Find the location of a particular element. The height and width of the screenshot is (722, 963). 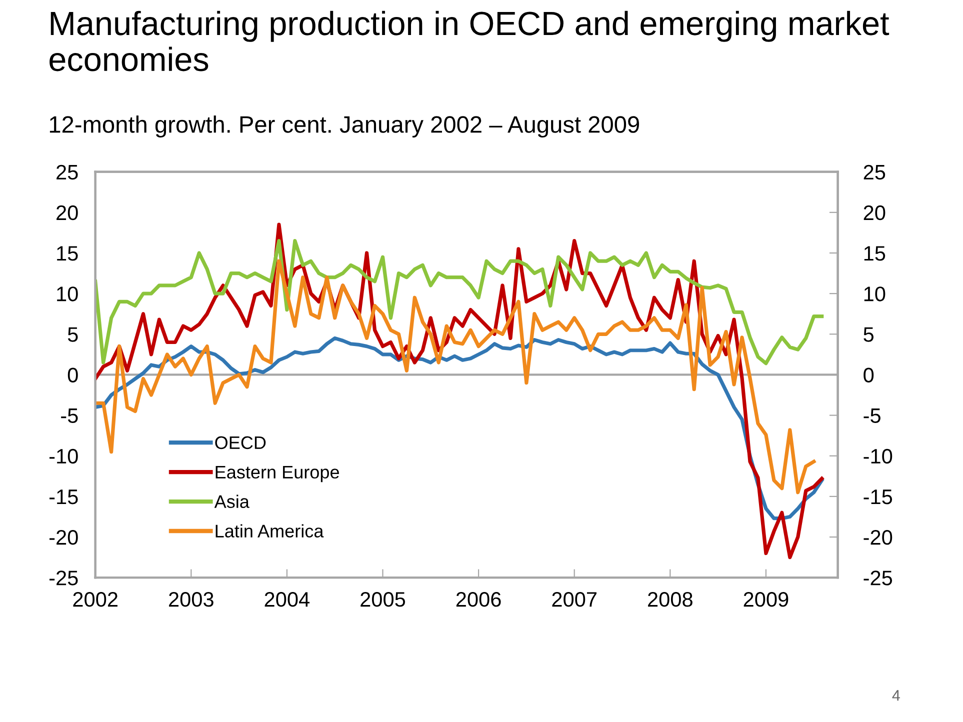

y2-tick-label: 15 is located at coordinates (875, 253).